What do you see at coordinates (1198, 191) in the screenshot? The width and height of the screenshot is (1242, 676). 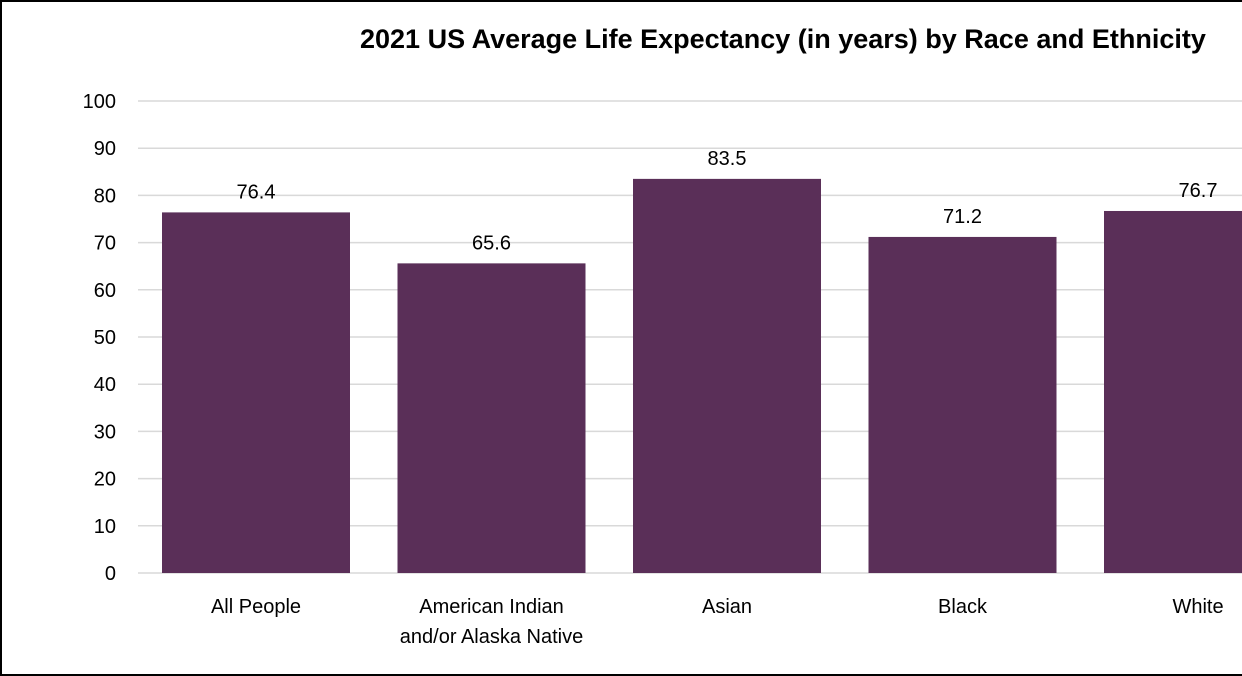 I see `data-label: 76.7` at bounding box center [1198, 191].